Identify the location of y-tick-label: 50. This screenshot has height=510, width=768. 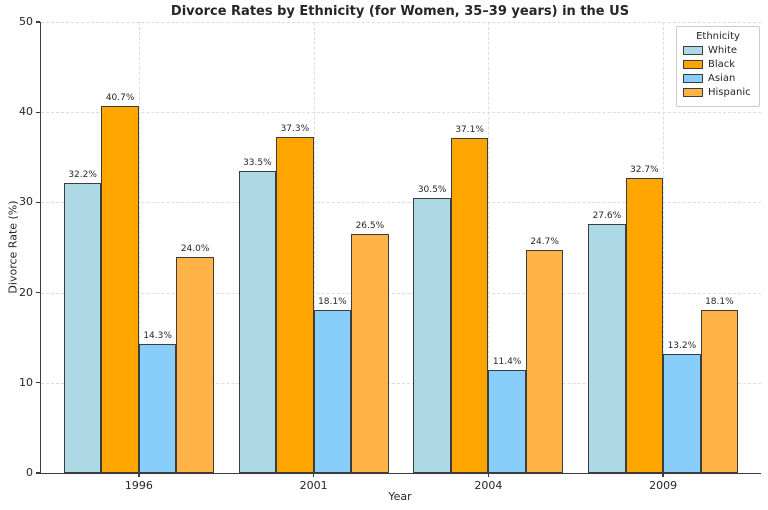
(26, 21).